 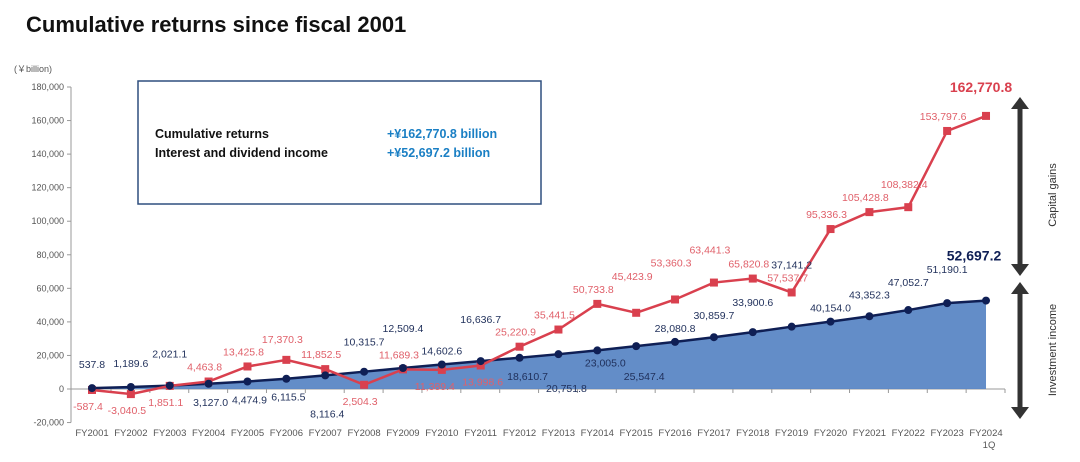 I want to click on income-data-label: 10,315.7, so click(x=364, y=343).